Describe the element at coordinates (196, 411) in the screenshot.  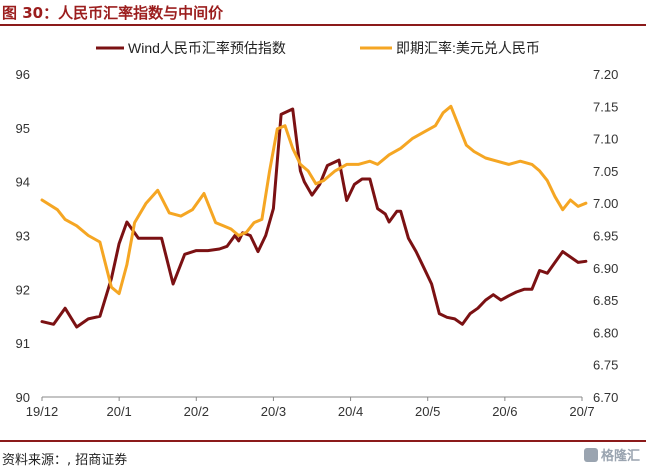
I see `x-tick-label: 20/2` at that location.